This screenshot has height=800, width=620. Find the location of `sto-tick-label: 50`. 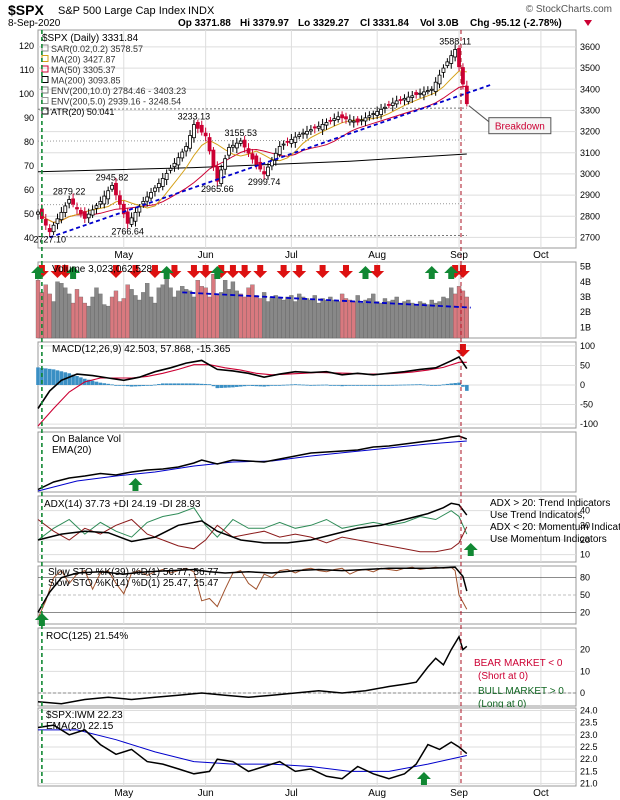

sto-tick-label: 50 is located at coordinates (585, 595).